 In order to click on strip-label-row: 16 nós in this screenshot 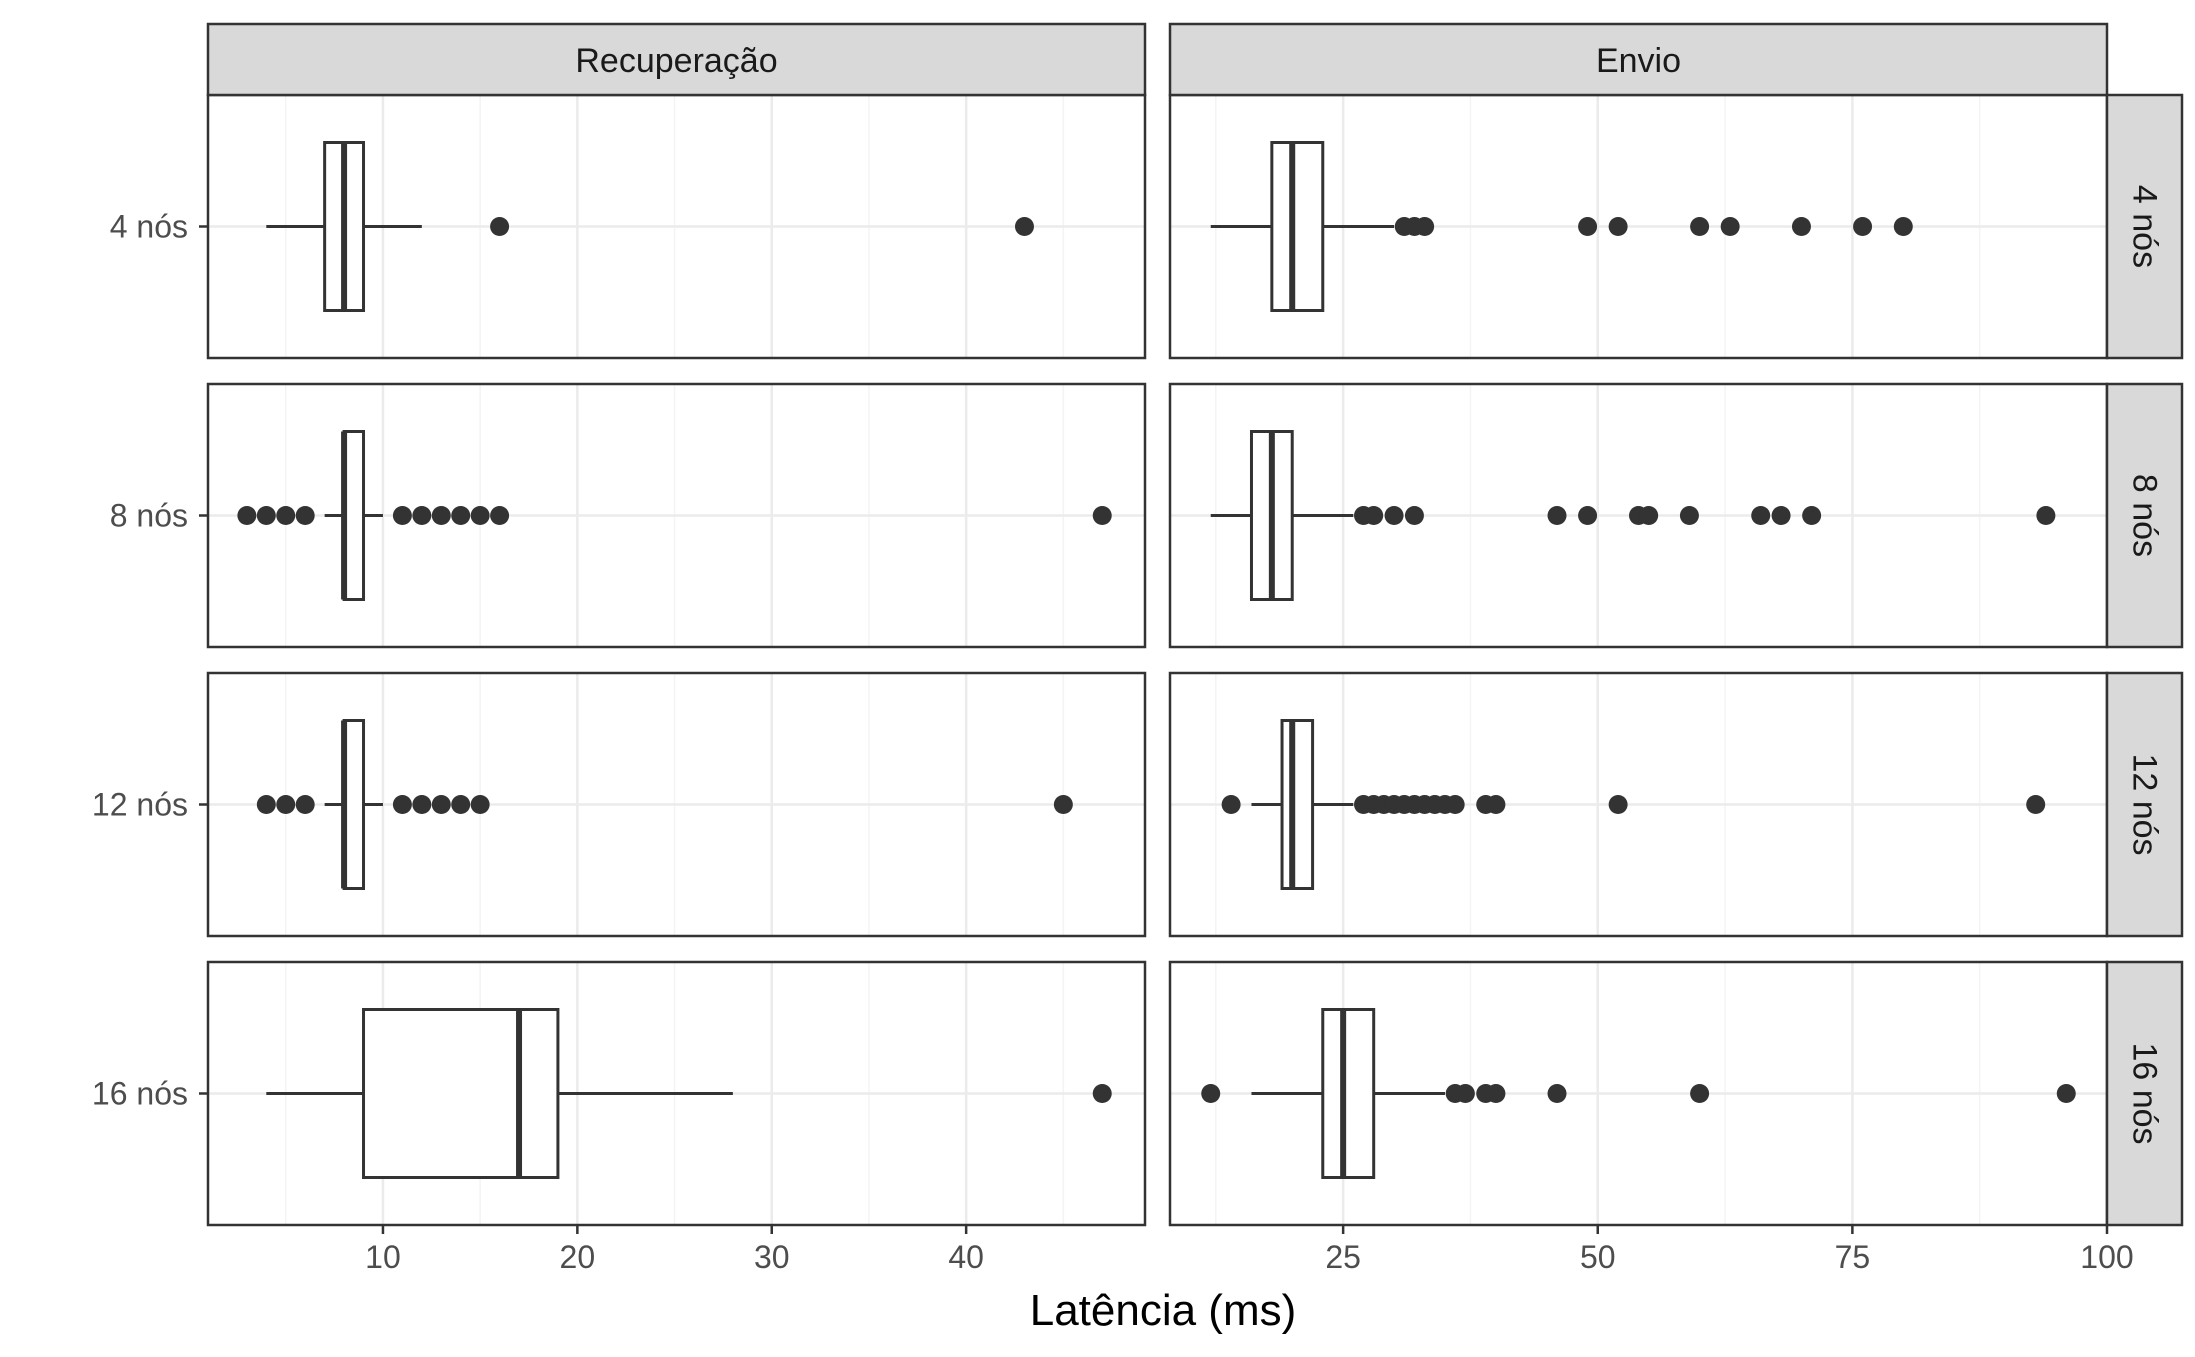, I will do `click(2145, 1093)`.